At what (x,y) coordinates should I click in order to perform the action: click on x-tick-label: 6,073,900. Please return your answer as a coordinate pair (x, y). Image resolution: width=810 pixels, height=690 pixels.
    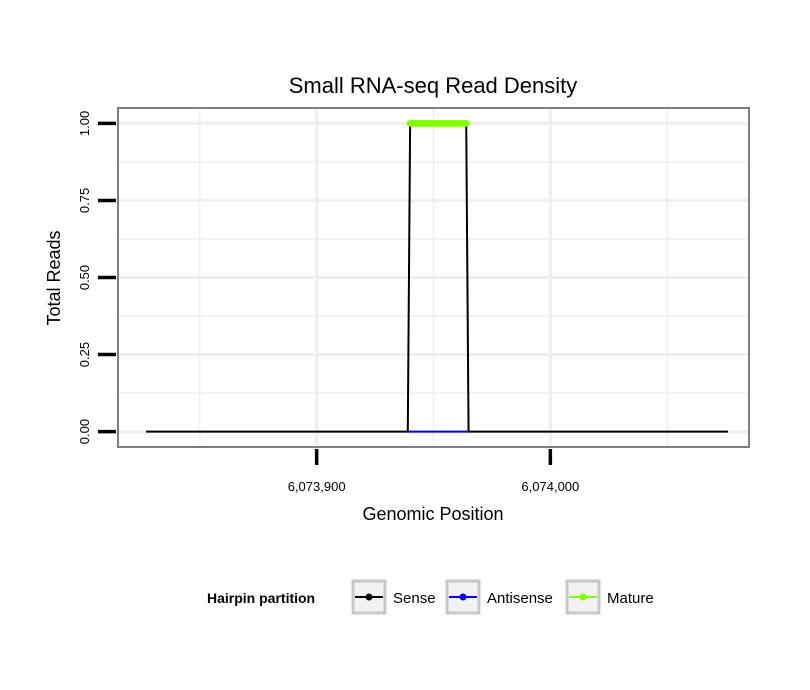
    Looking at the image, I should click on (317, 486).